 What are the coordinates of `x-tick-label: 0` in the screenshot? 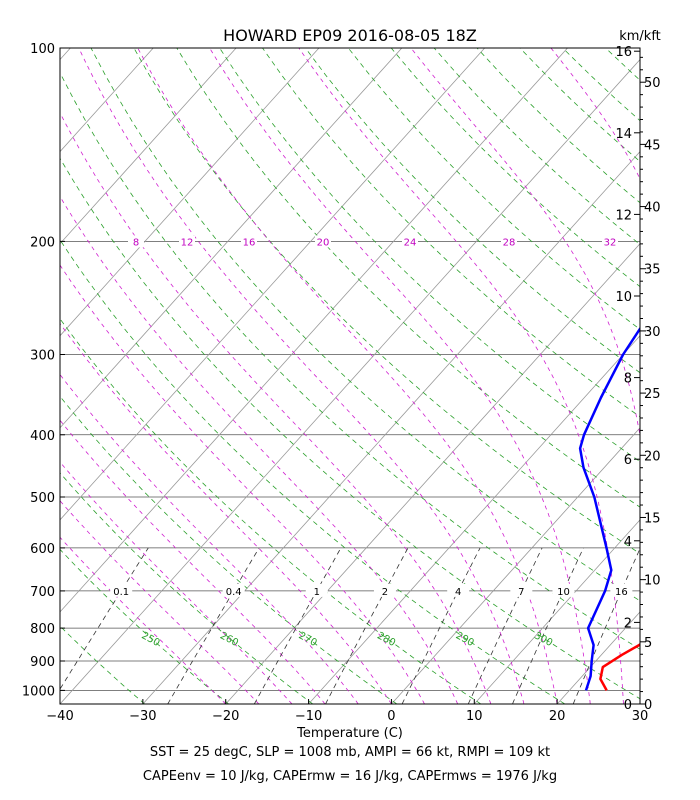 It's located at (391, 716).